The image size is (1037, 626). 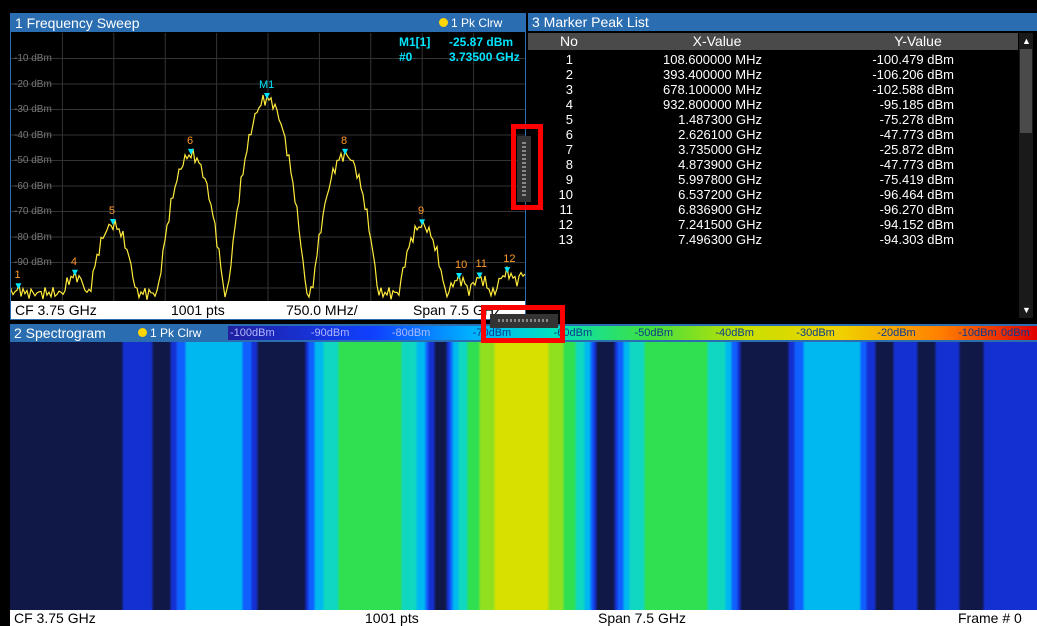 I want to click on cell-no: 3, so click(x=569, y=89).